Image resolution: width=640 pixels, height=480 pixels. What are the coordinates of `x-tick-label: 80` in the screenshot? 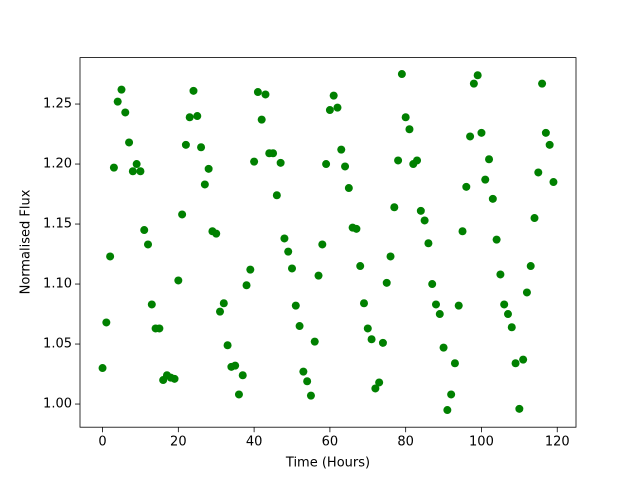 It's located at (405, 442).